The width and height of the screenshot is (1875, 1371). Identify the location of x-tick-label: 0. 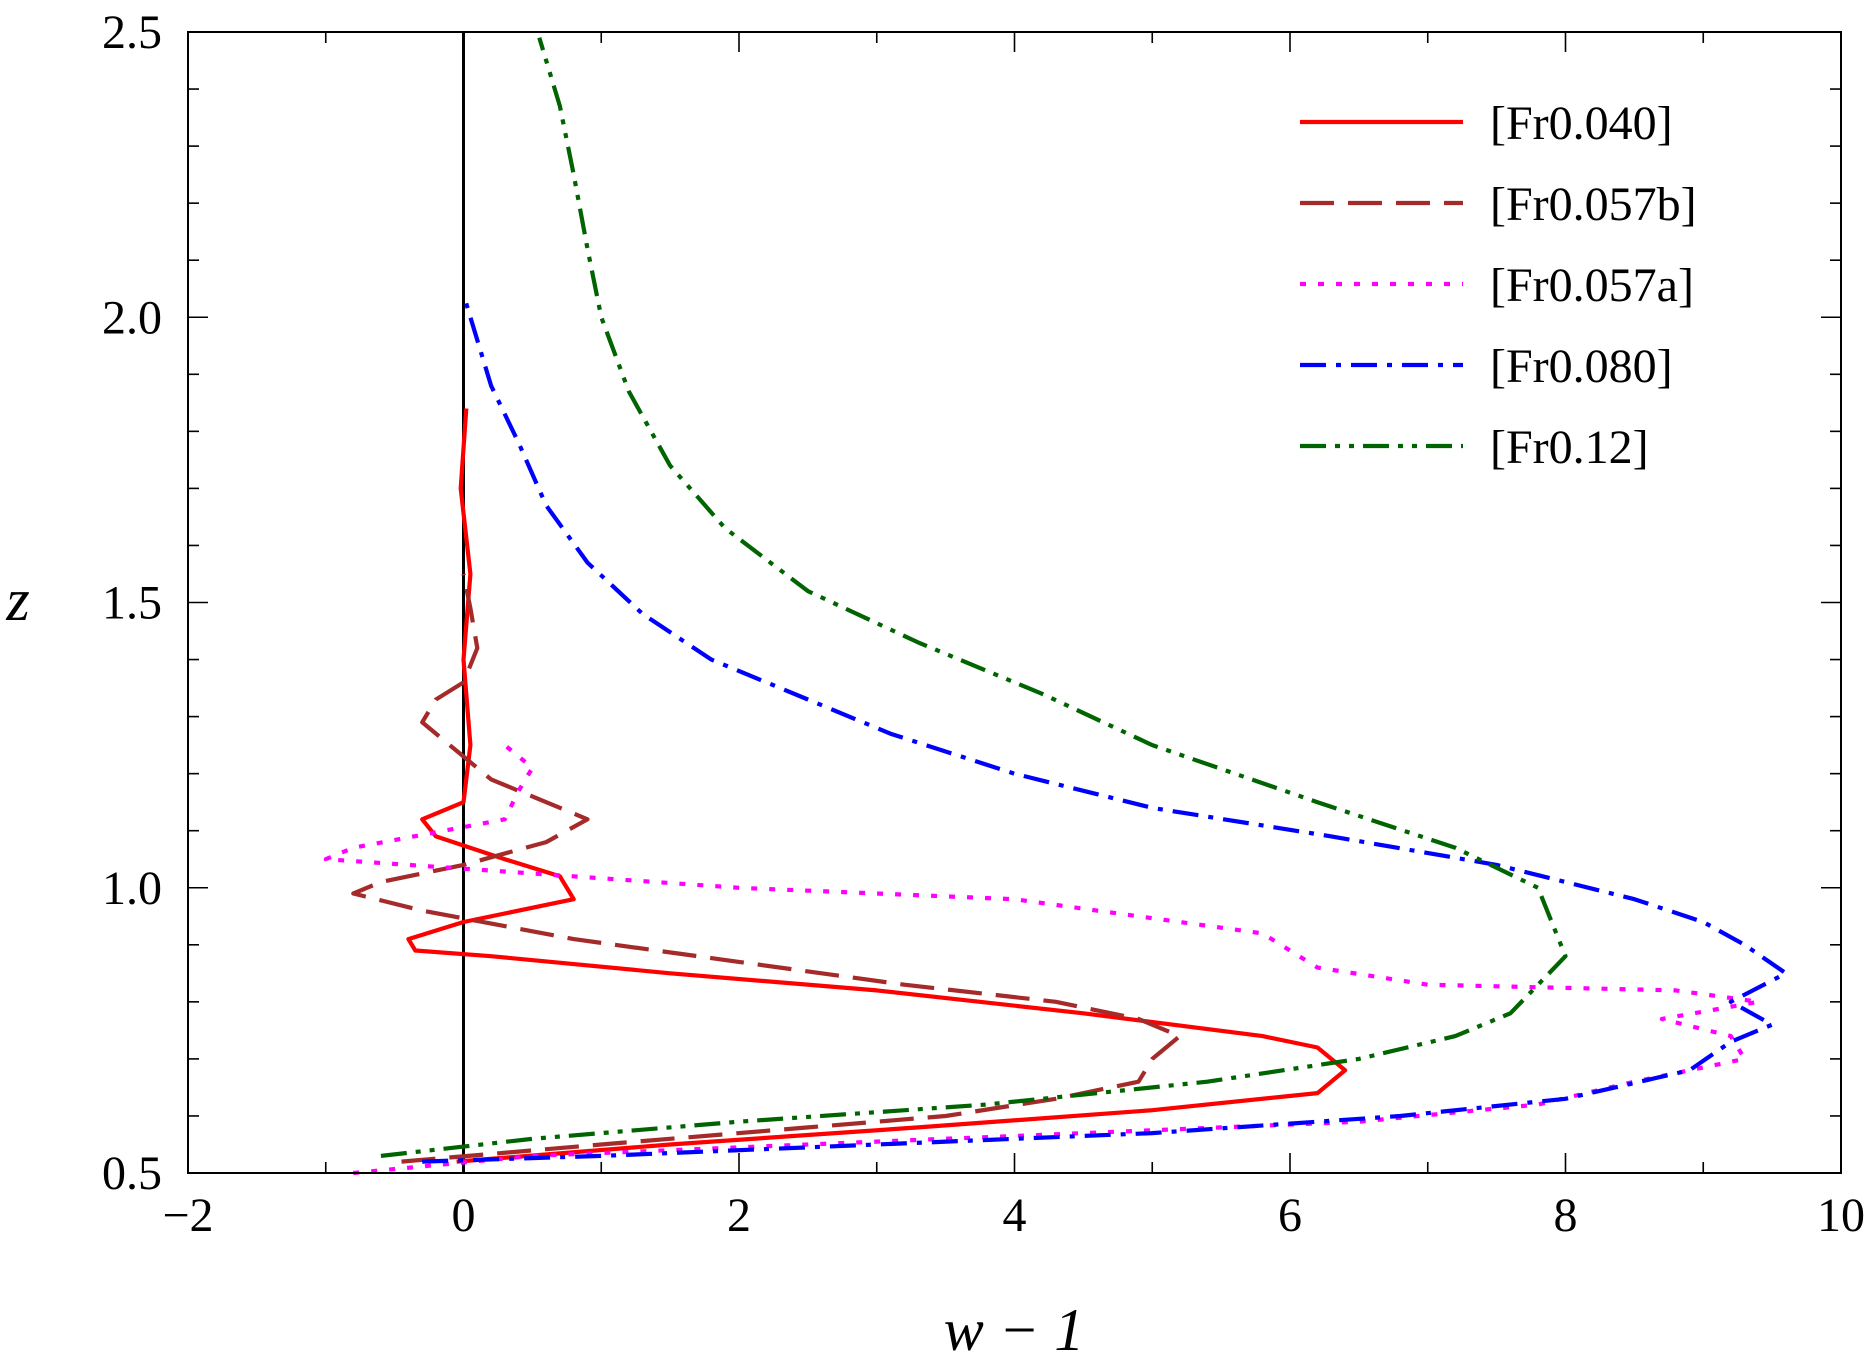
(464, 1215).